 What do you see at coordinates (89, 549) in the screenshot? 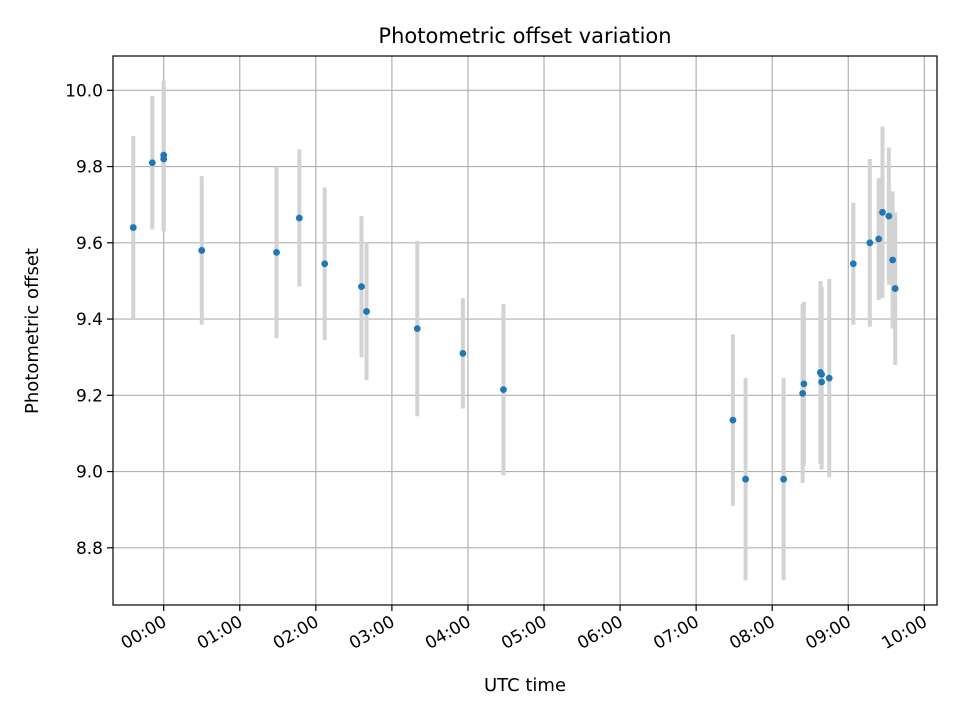
I see `y-tick-label: 8.8` at bounding box center [89, 549].